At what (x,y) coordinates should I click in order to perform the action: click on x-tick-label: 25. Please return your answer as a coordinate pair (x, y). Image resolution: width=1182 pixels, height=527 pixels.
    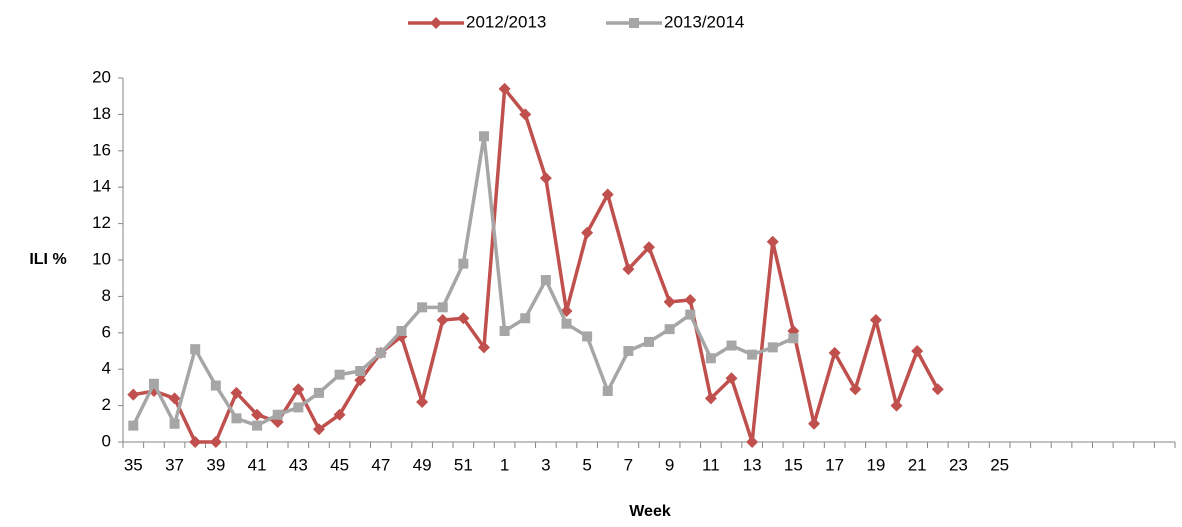
    Looking at the image, I should click on (999, 464).